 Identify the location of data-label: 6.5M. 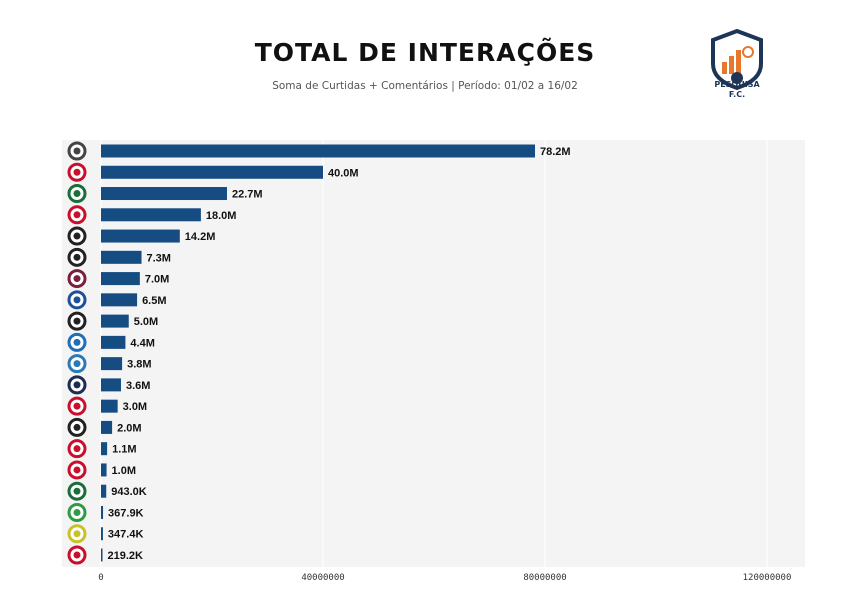
(154, 301).